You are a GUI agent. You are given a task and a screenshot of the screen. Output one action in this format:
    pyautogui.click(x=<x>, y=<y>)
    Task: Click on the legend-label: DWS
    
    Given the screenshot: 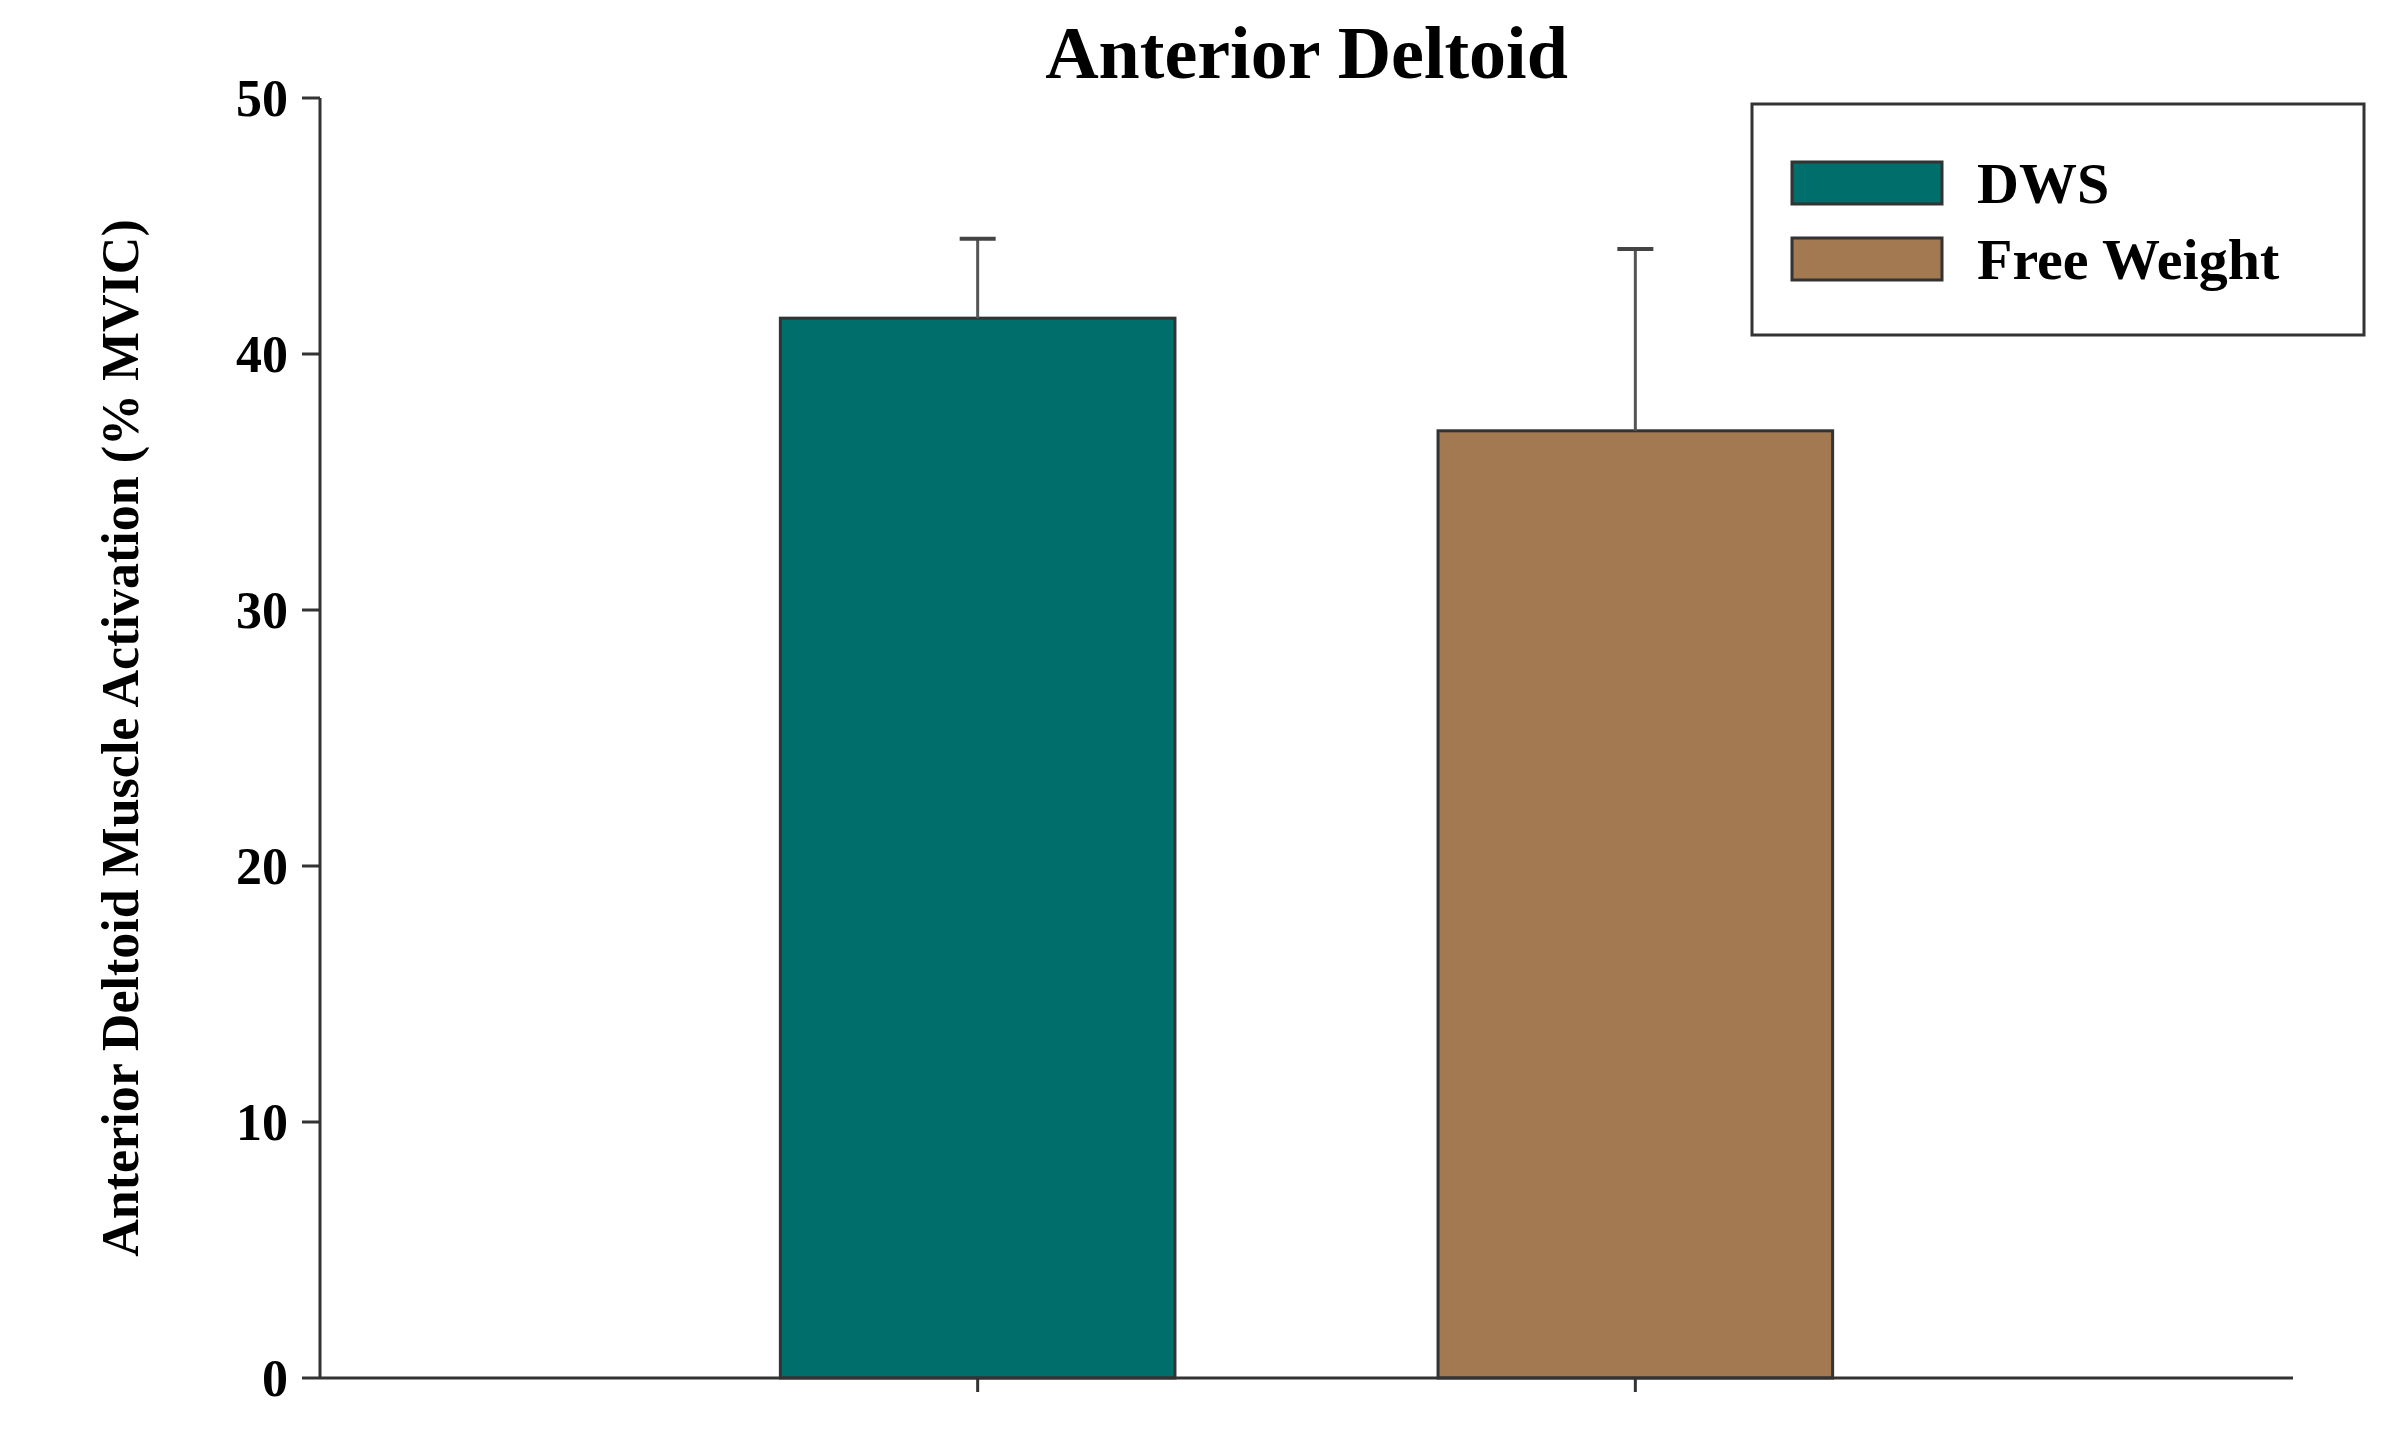 What is the action you would take?
    pyautogui.click(x=2043, y=184)
    